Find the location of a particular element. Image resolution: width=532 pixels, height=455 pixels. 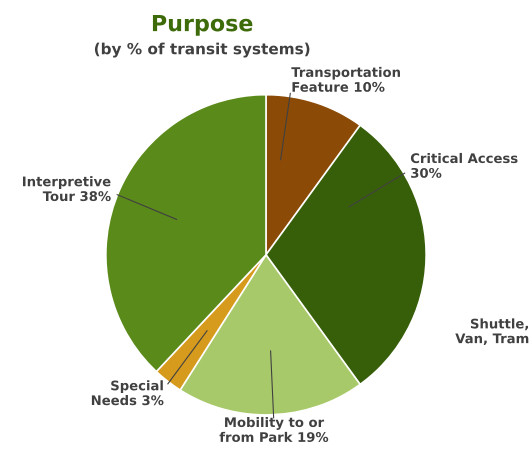

chart-title: Purpose is located at coordinates (202, 25).